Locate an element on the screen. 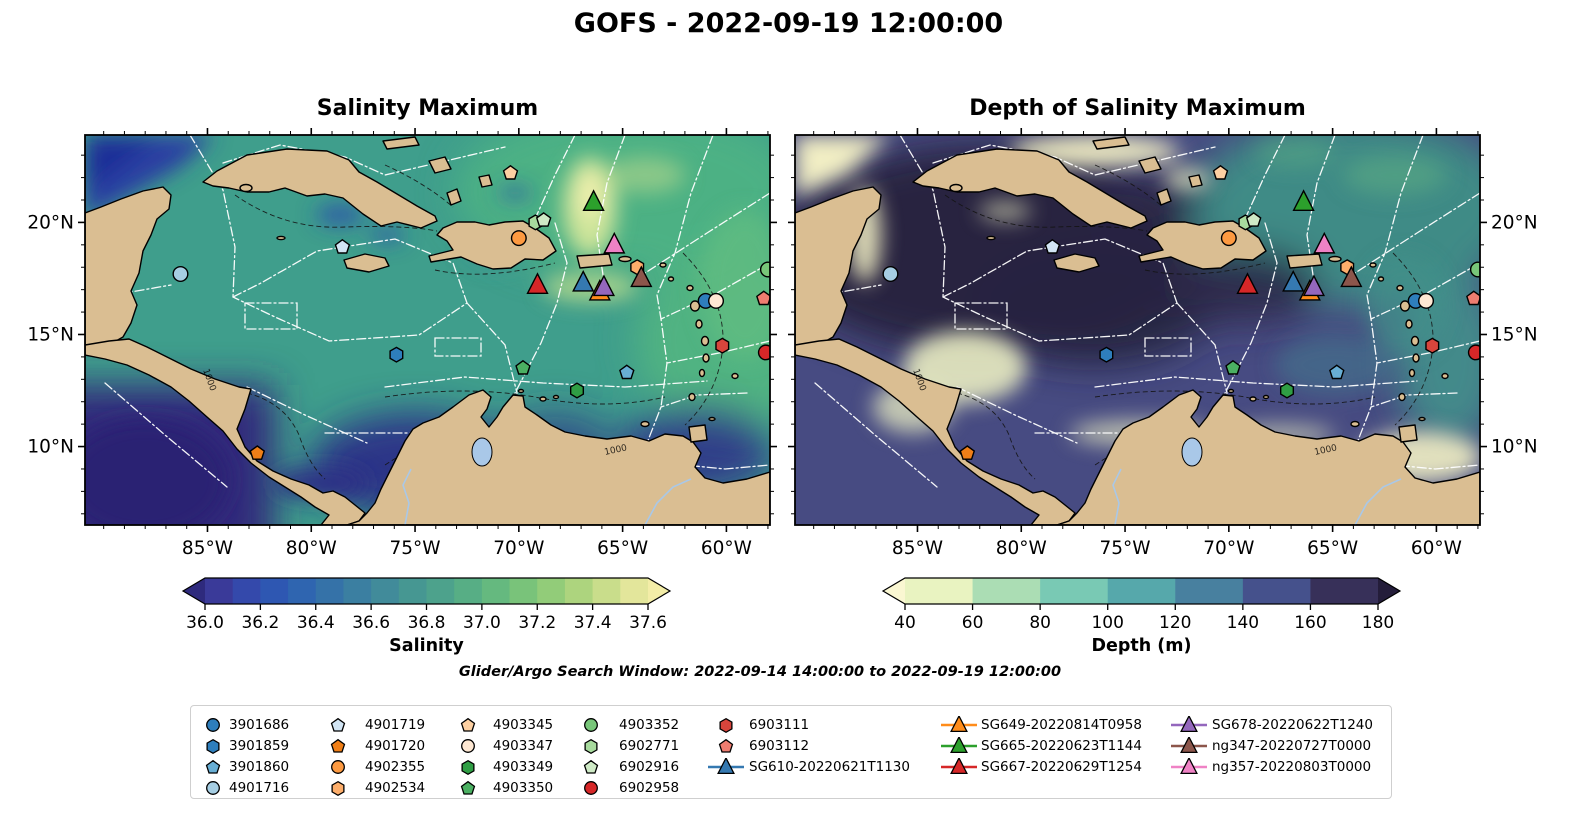 The image size is (1577, 827). legend-label-3901859: 3901859 is located at coordinates (259, 746).